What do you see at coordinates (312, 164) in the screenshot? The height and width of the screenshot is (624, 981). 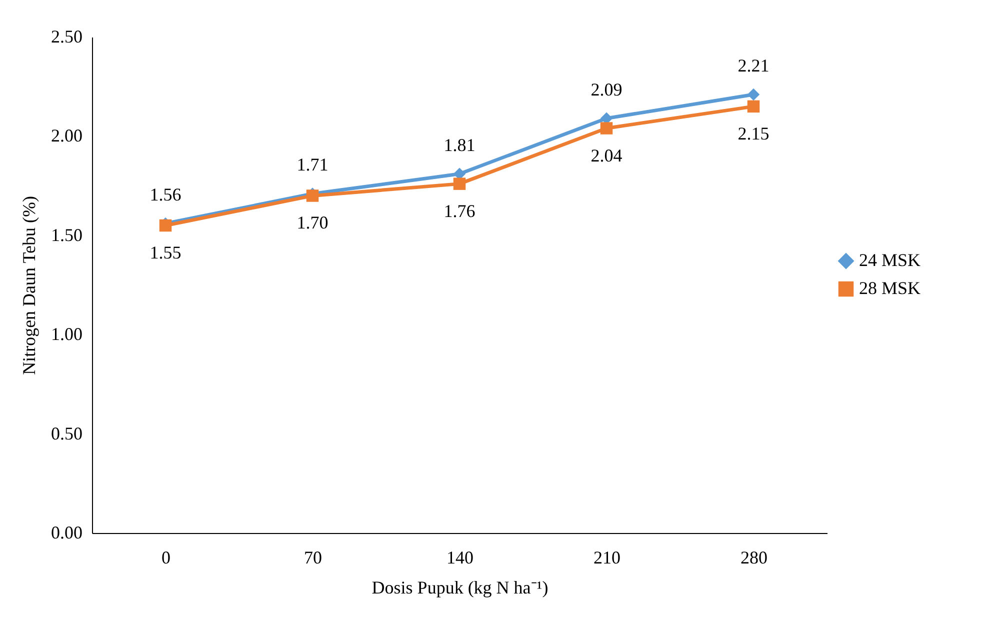 I see `data-label: 1.71` at bounding box center [312, 164].